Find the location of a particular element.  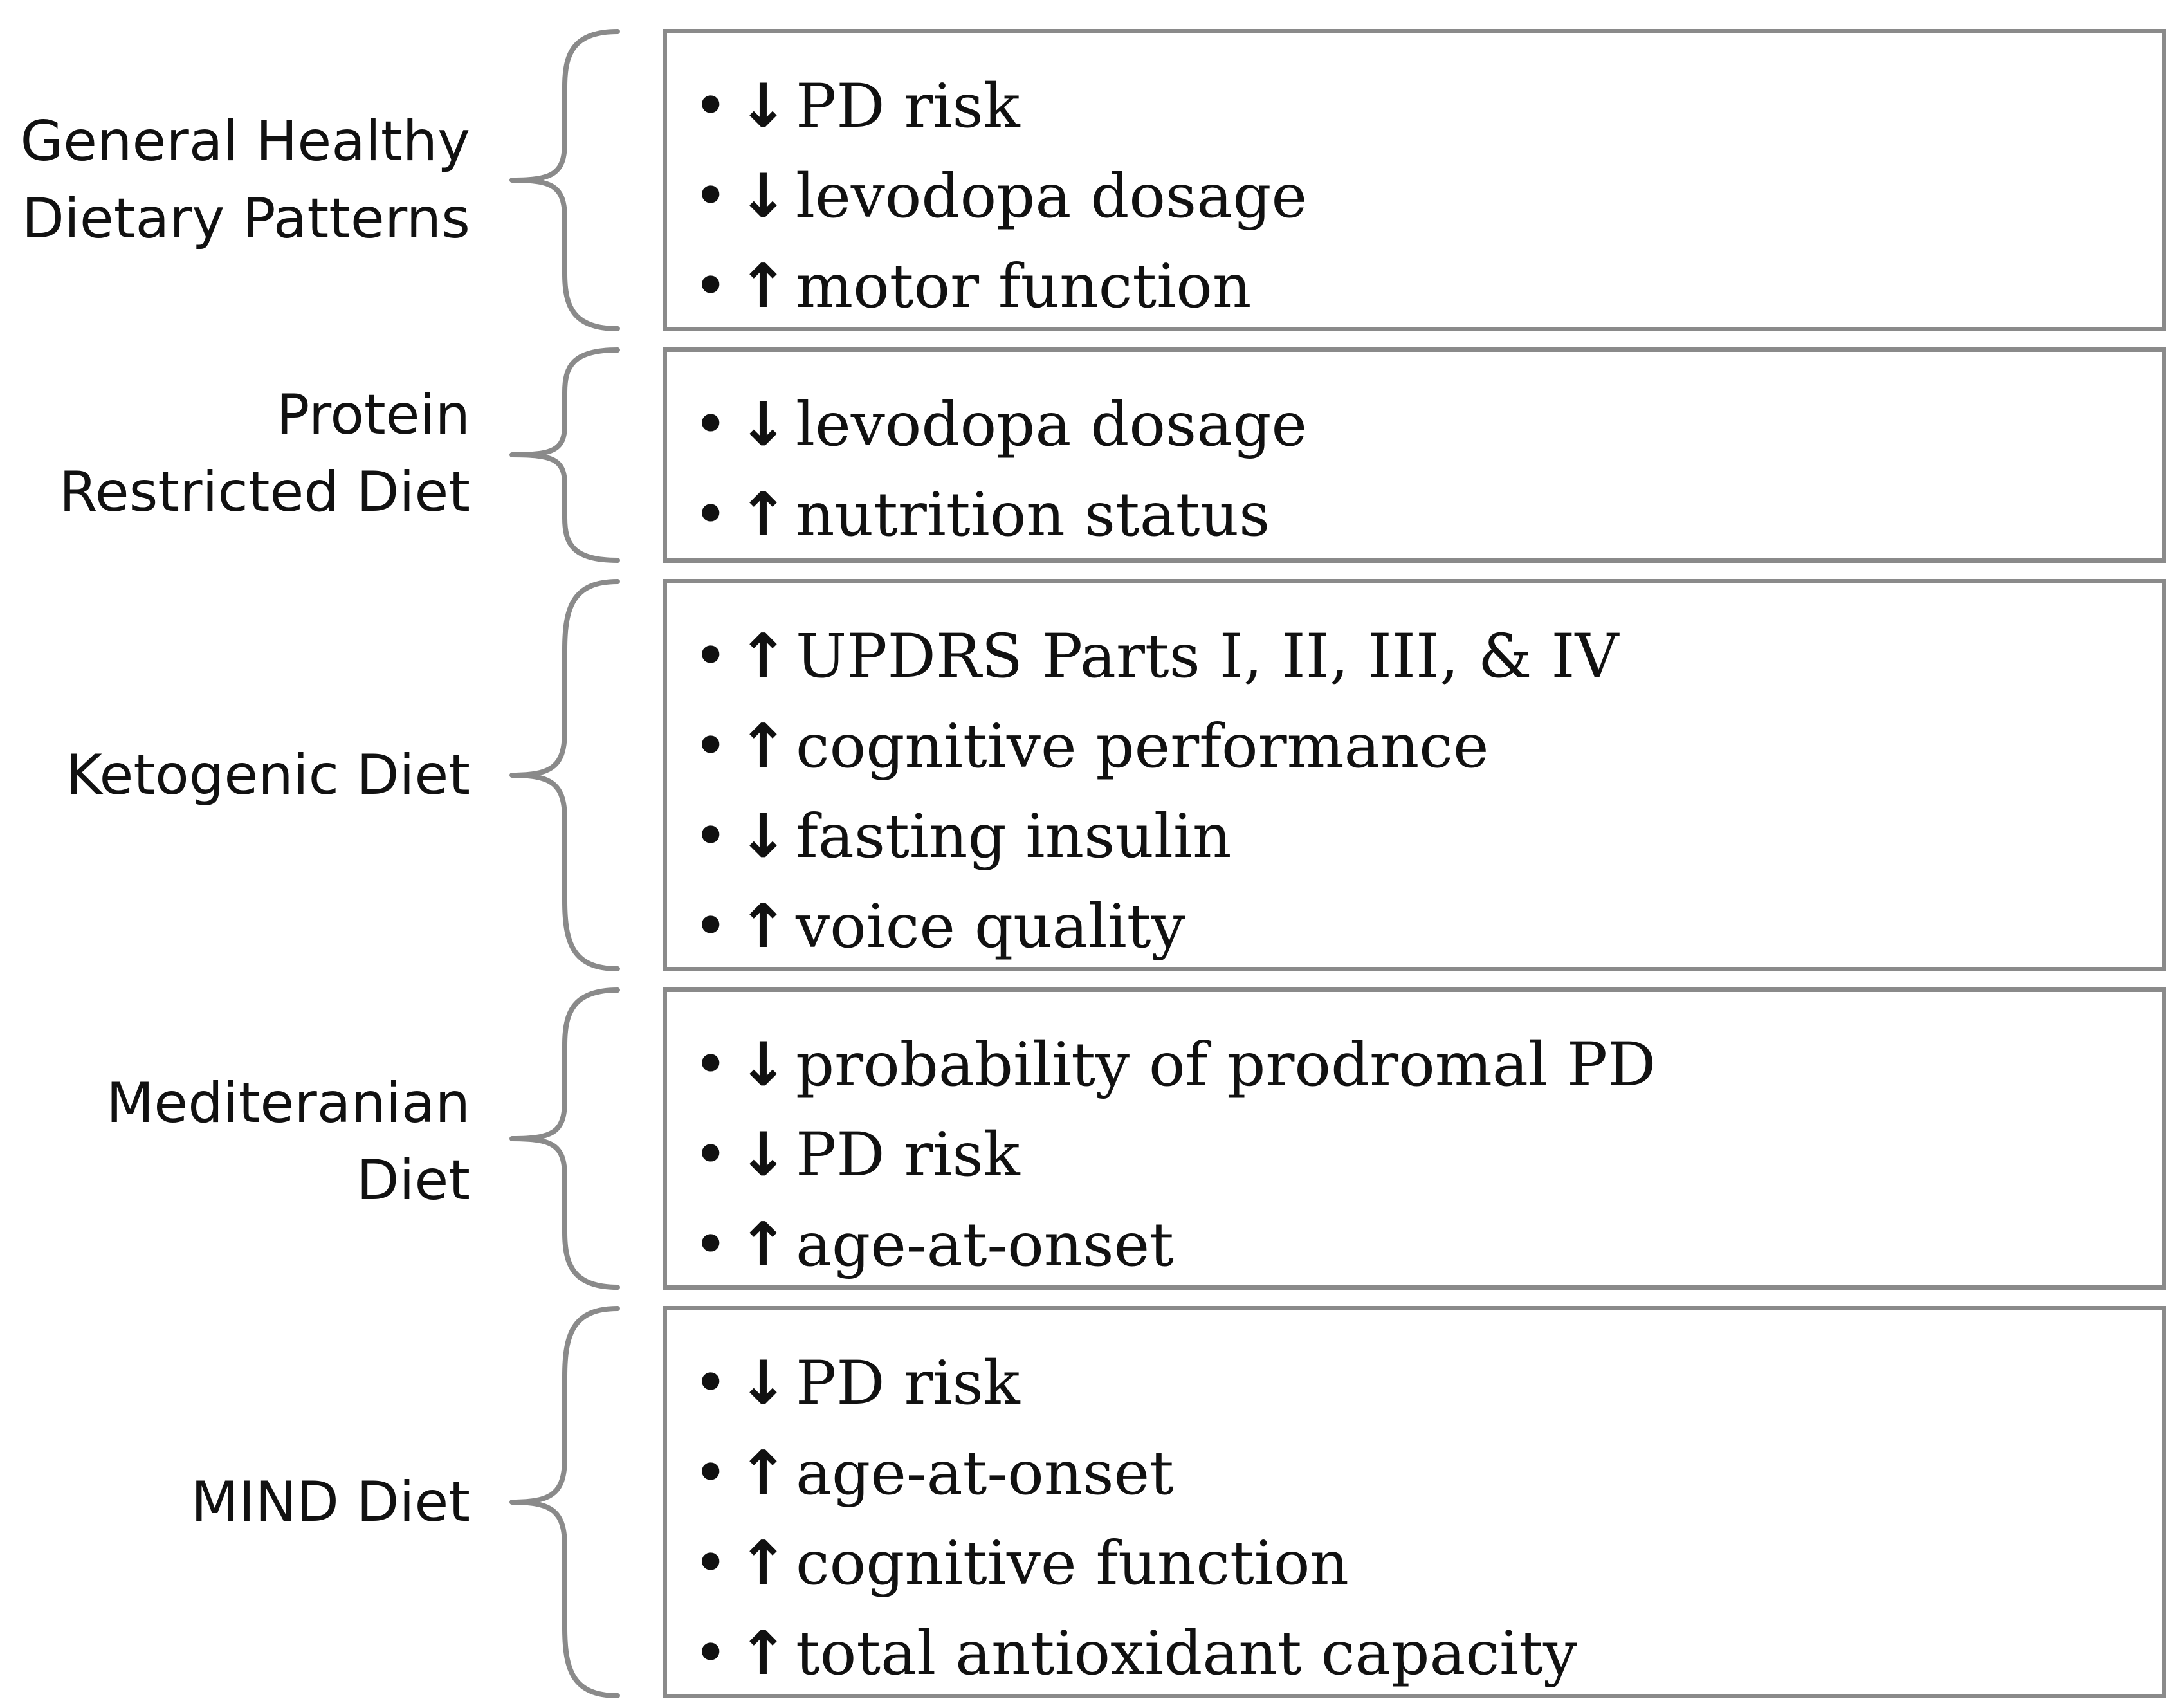

effect-item: • ↑ cognitive performance is located at coordinates (1427, 747).